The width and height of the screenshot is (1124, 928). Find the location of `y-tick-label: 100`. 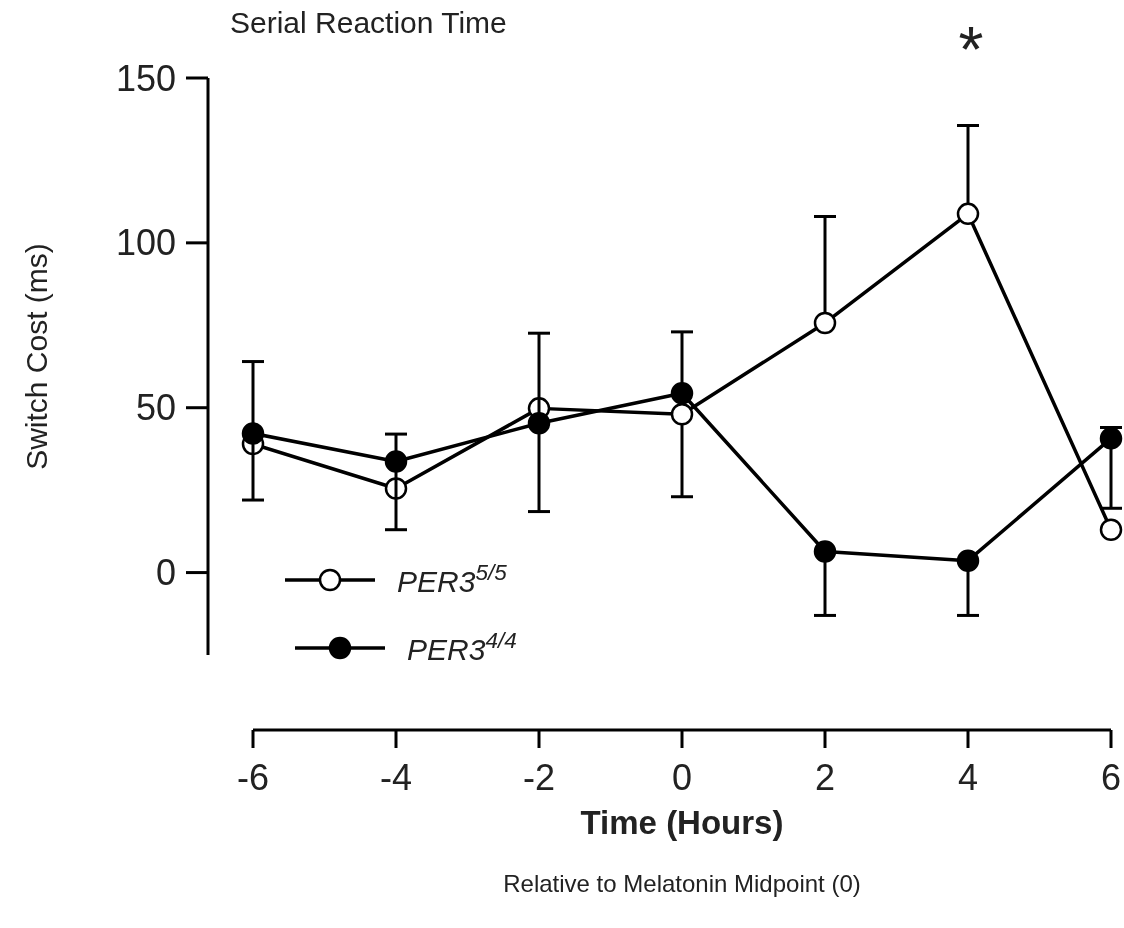

y-tick-label: 100 is located at coordinates (145, 243).